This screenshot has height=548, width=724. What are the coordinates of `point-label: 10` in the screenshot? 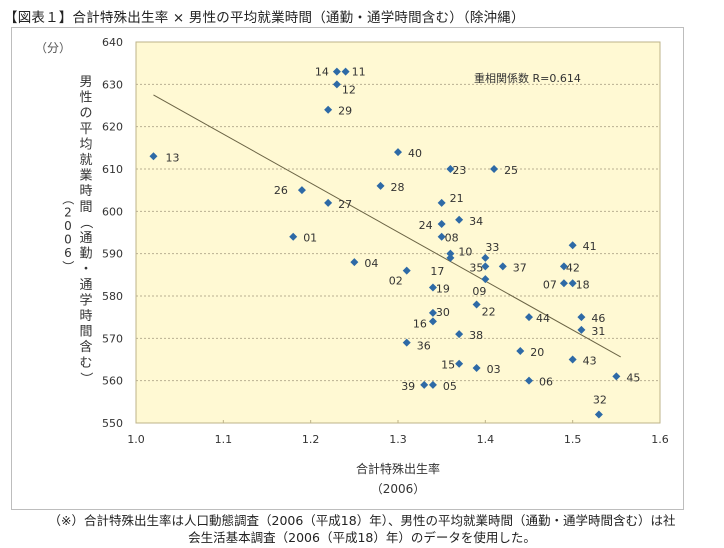 It's located at (465, 252).